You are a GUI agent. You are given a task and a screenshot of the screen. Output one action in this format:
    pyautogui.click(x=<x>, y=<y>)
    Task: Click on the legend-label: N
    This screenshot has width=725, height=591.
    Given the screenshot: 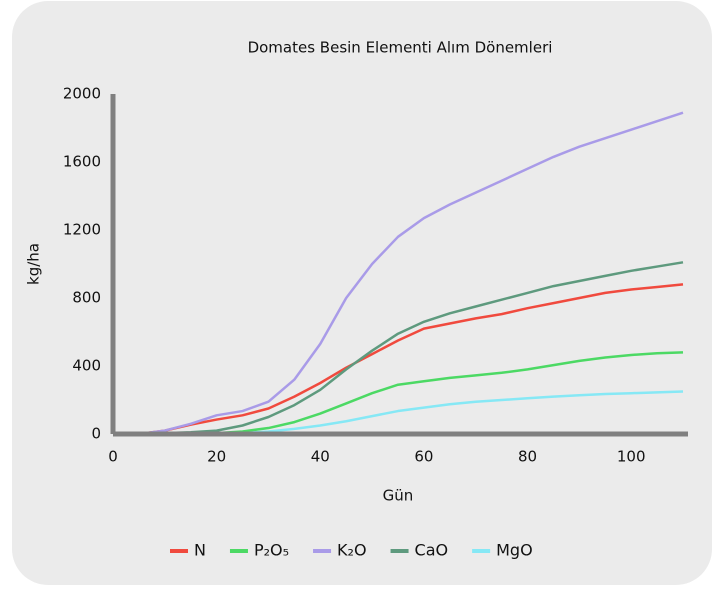 What is the action you would take?
    pyautogui.click(x=200, y=550)
    